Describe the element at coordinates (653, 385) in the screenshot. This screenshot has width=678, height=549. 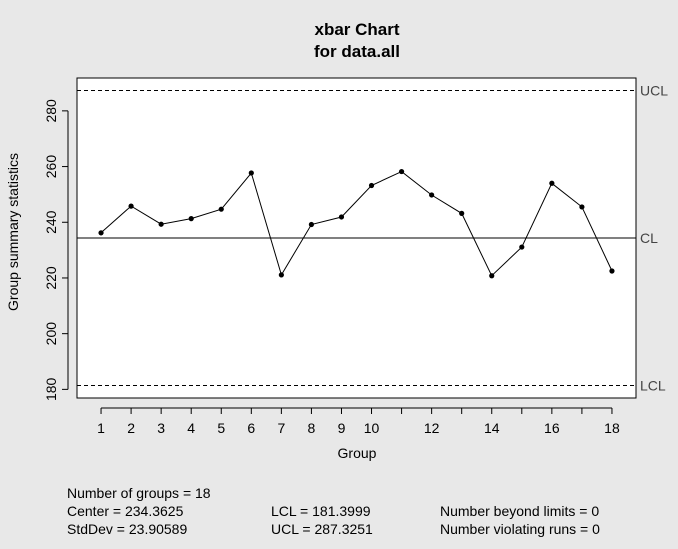
I see `lcl-label: LCL` at that location.